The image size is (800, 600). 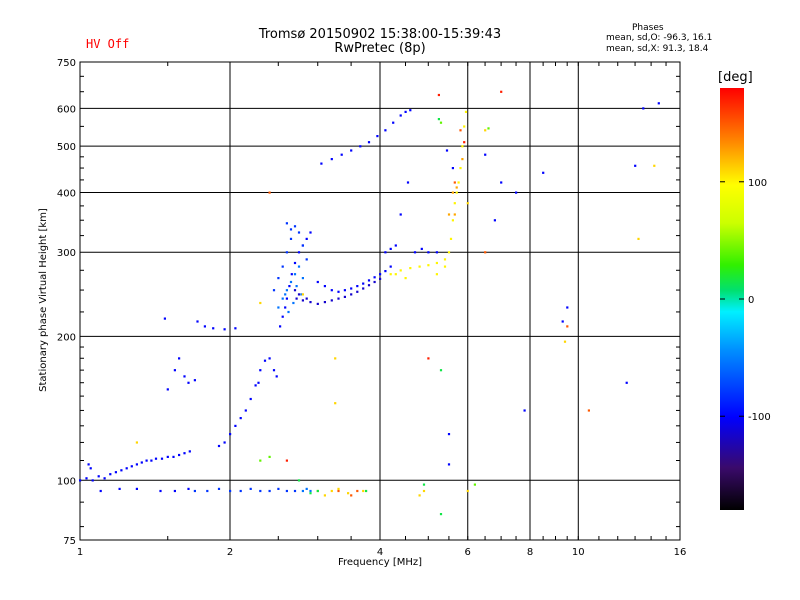 What do you see at coordinates (66, 481) in the screenshot?
I see `y-tick-label: 100` at bounding box center [66, 481].